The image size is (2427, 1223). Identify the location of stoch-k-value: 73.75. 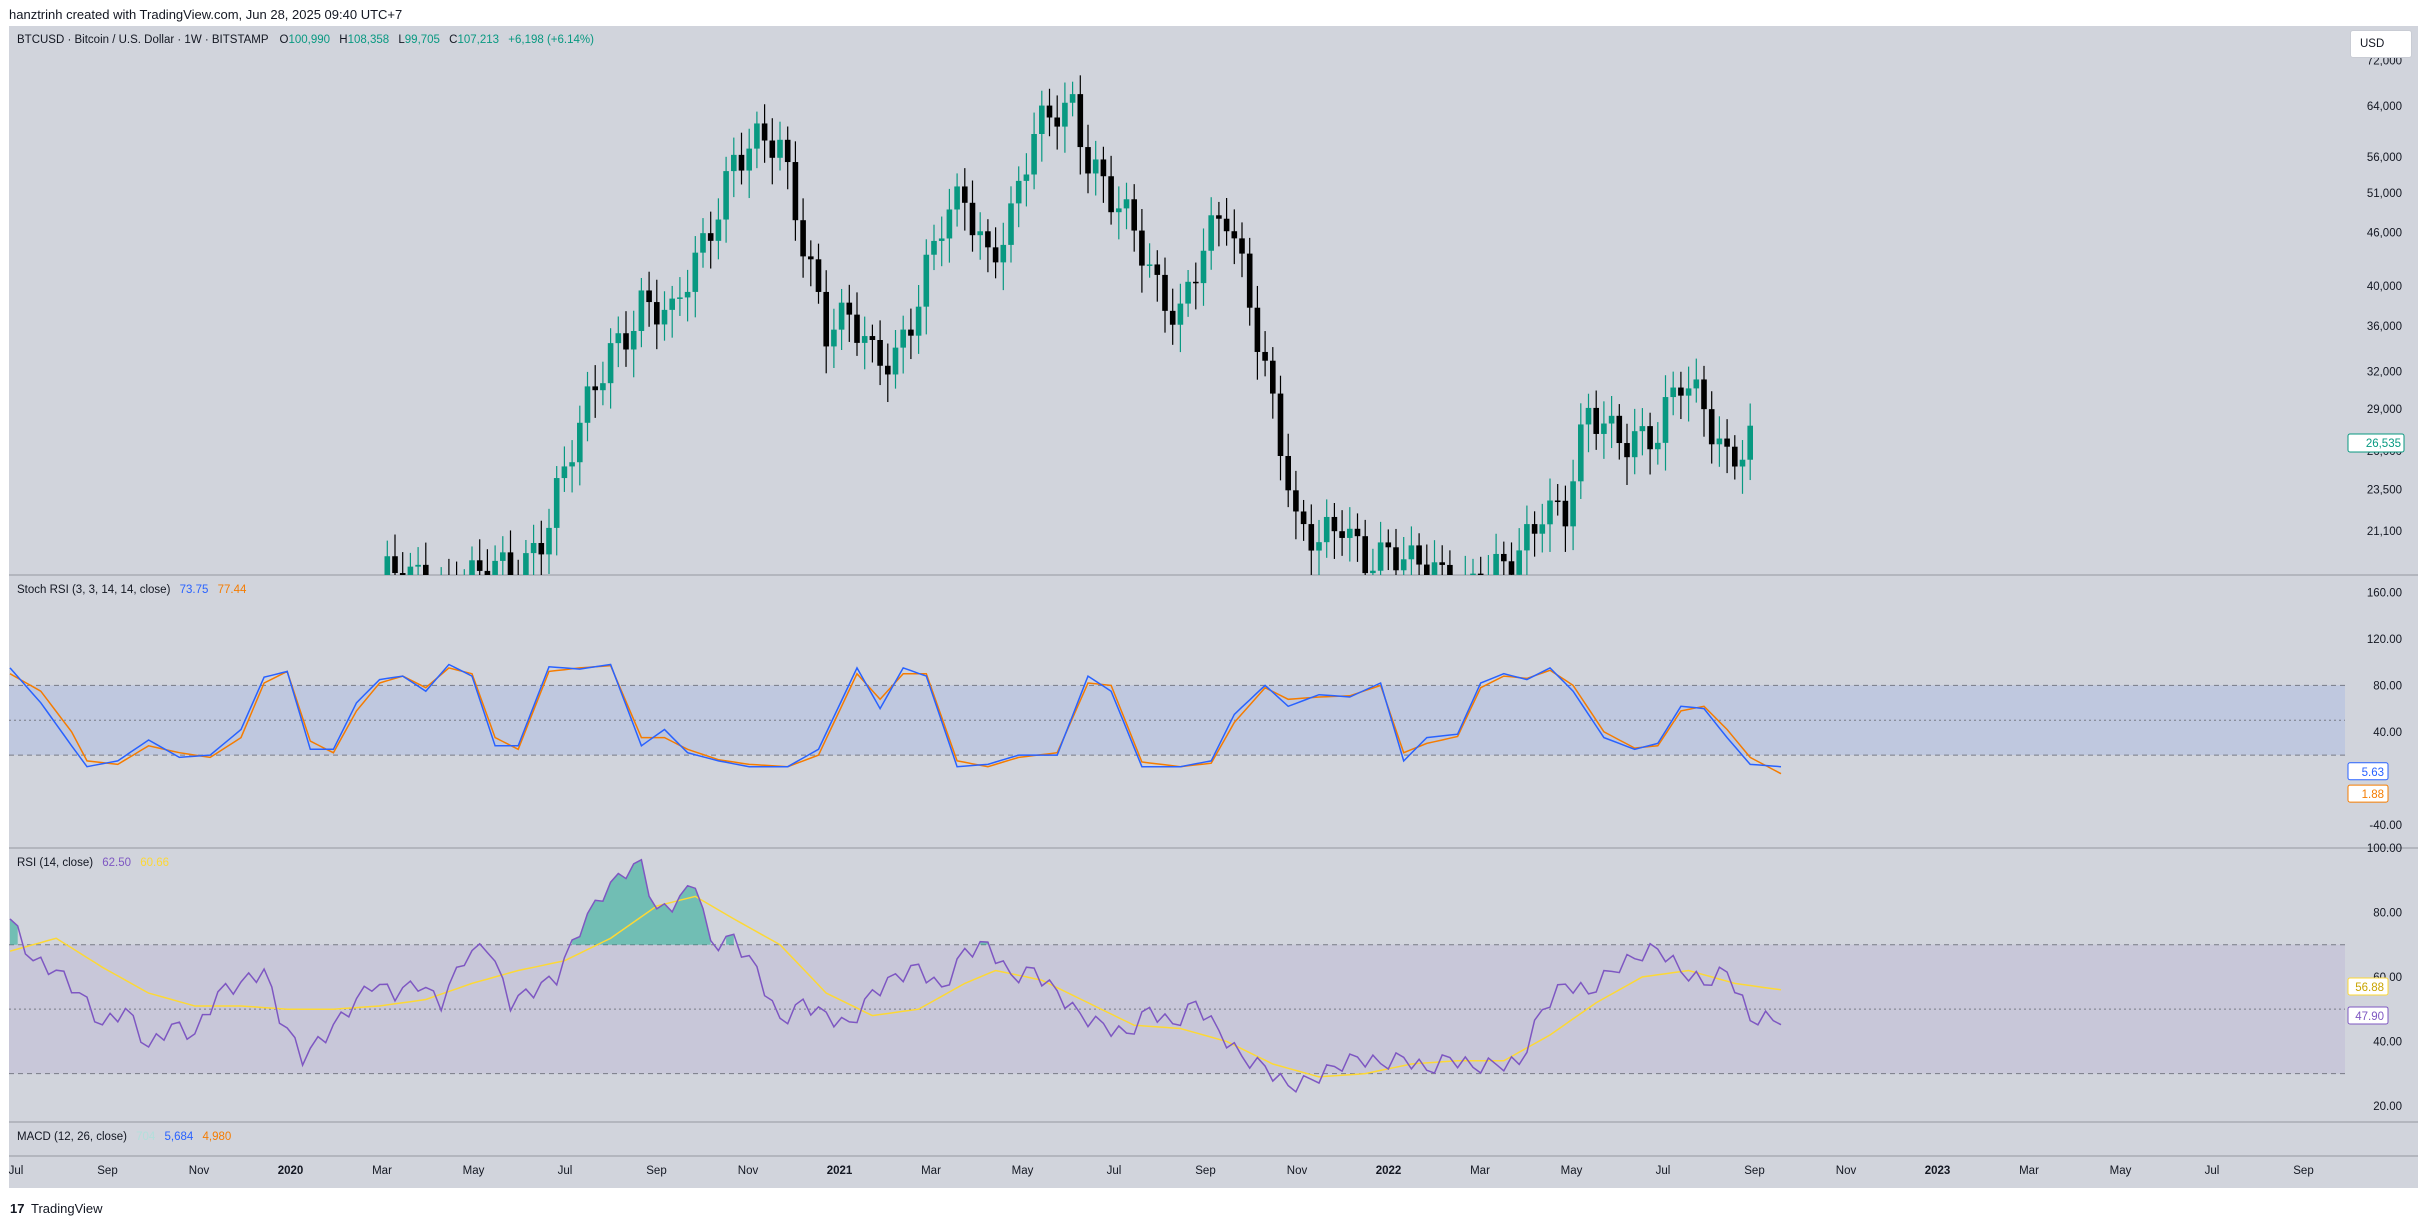
(194, 590).